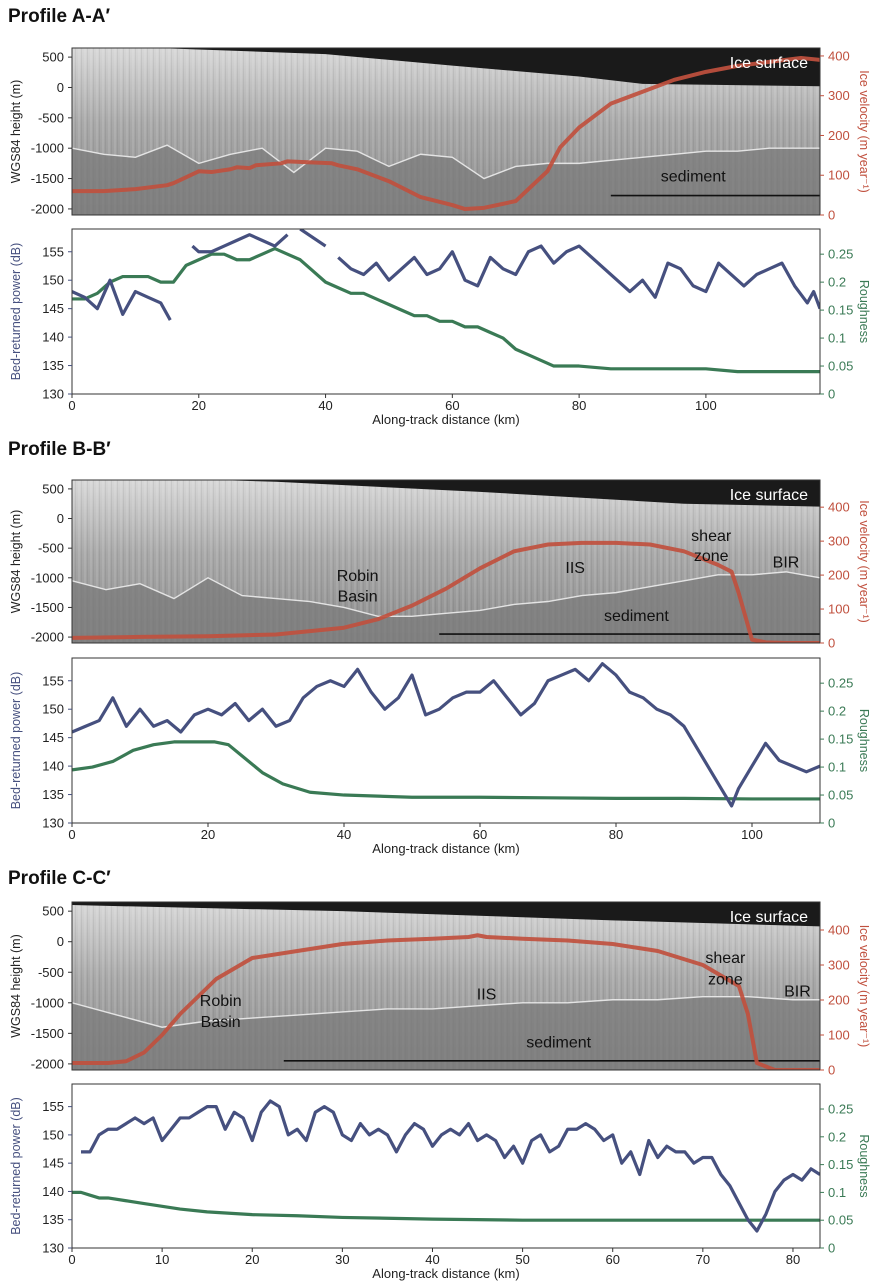  What do you see at coordinates (786, 563) in the screenshot?
I see `annotation-label: BIR` at bounding box center [786, 563].